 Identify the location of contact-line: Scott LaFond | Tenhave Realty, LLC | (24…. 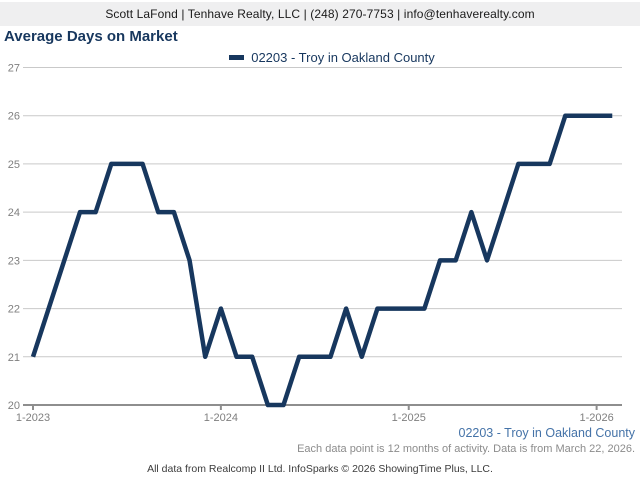
(320, 14).